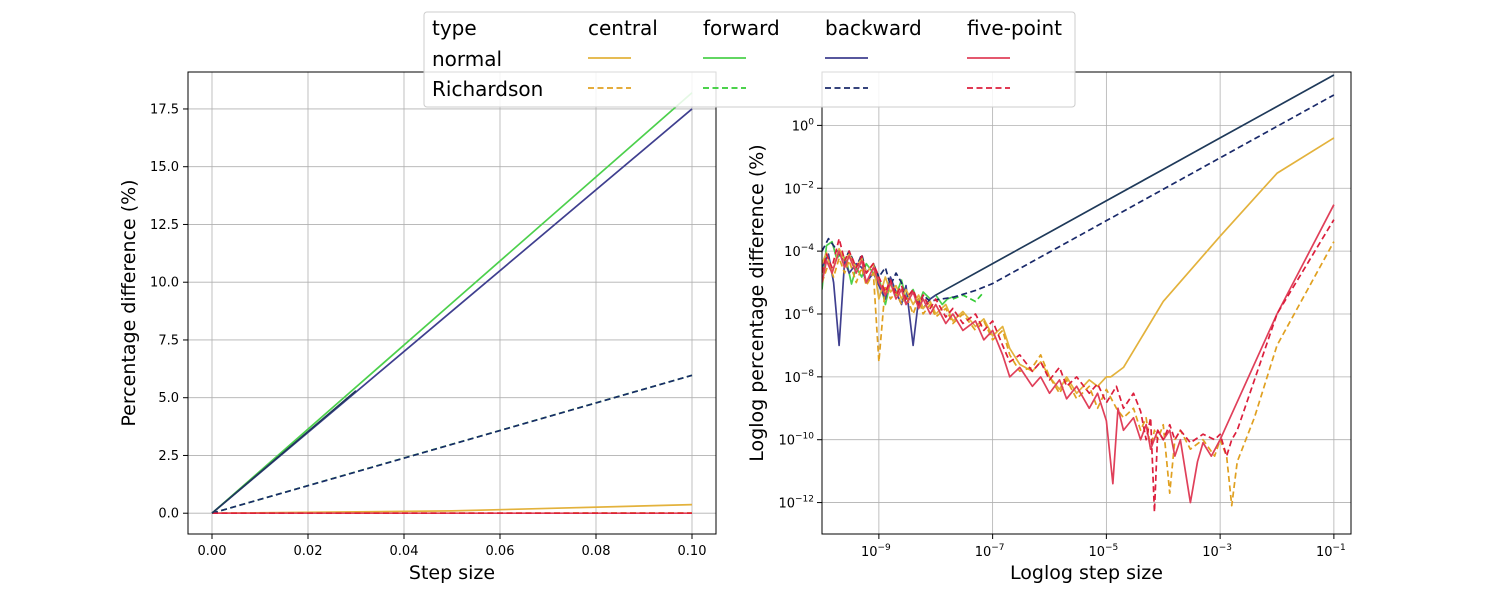 The image size is (1500, 600). I want to click on y-tick-label: 5.0, so click(168, 398).